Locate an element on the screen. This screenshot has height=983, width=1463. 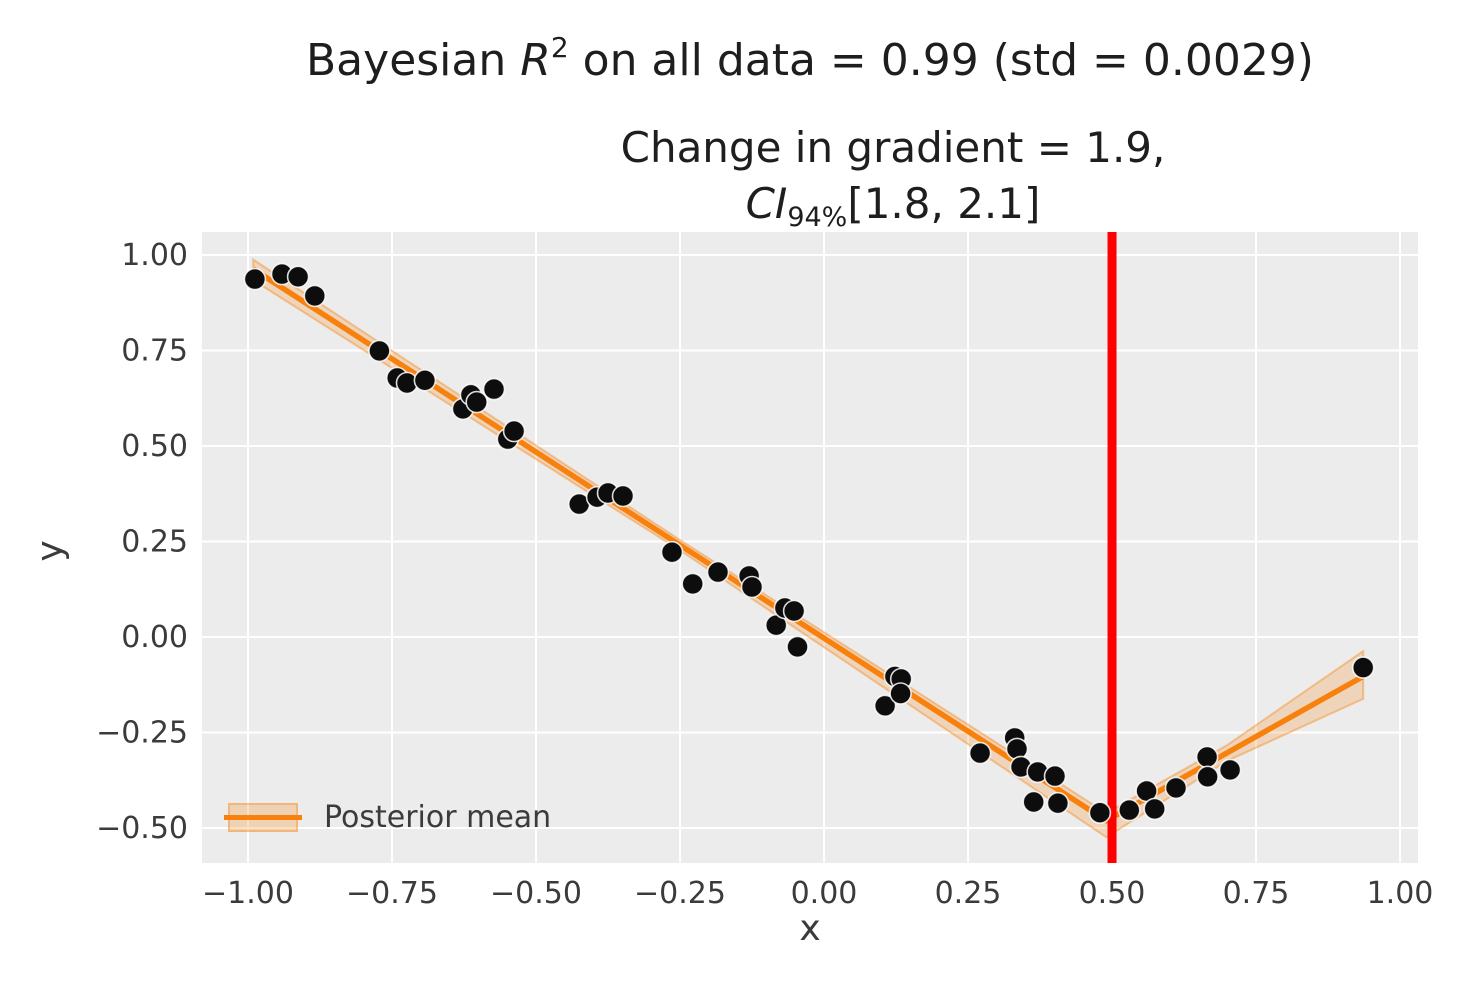
y-tick-label: 0.50 is located at coordinates (154, 446).